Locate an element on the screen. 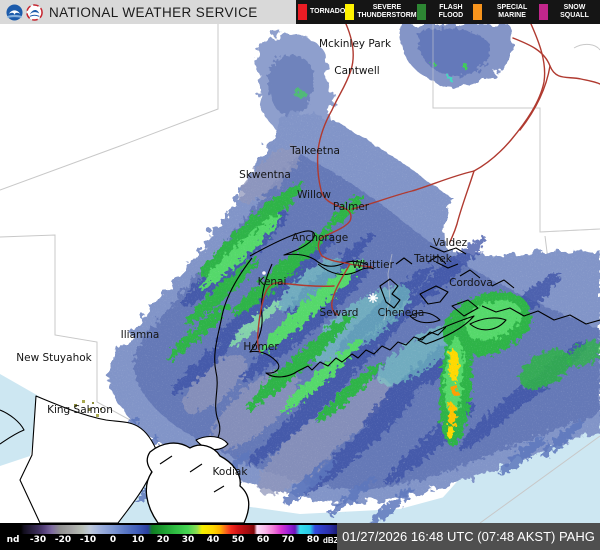 The image size is (600, 550). legend-item: SPECIAL MARINE is located at coordinates (506, 12).